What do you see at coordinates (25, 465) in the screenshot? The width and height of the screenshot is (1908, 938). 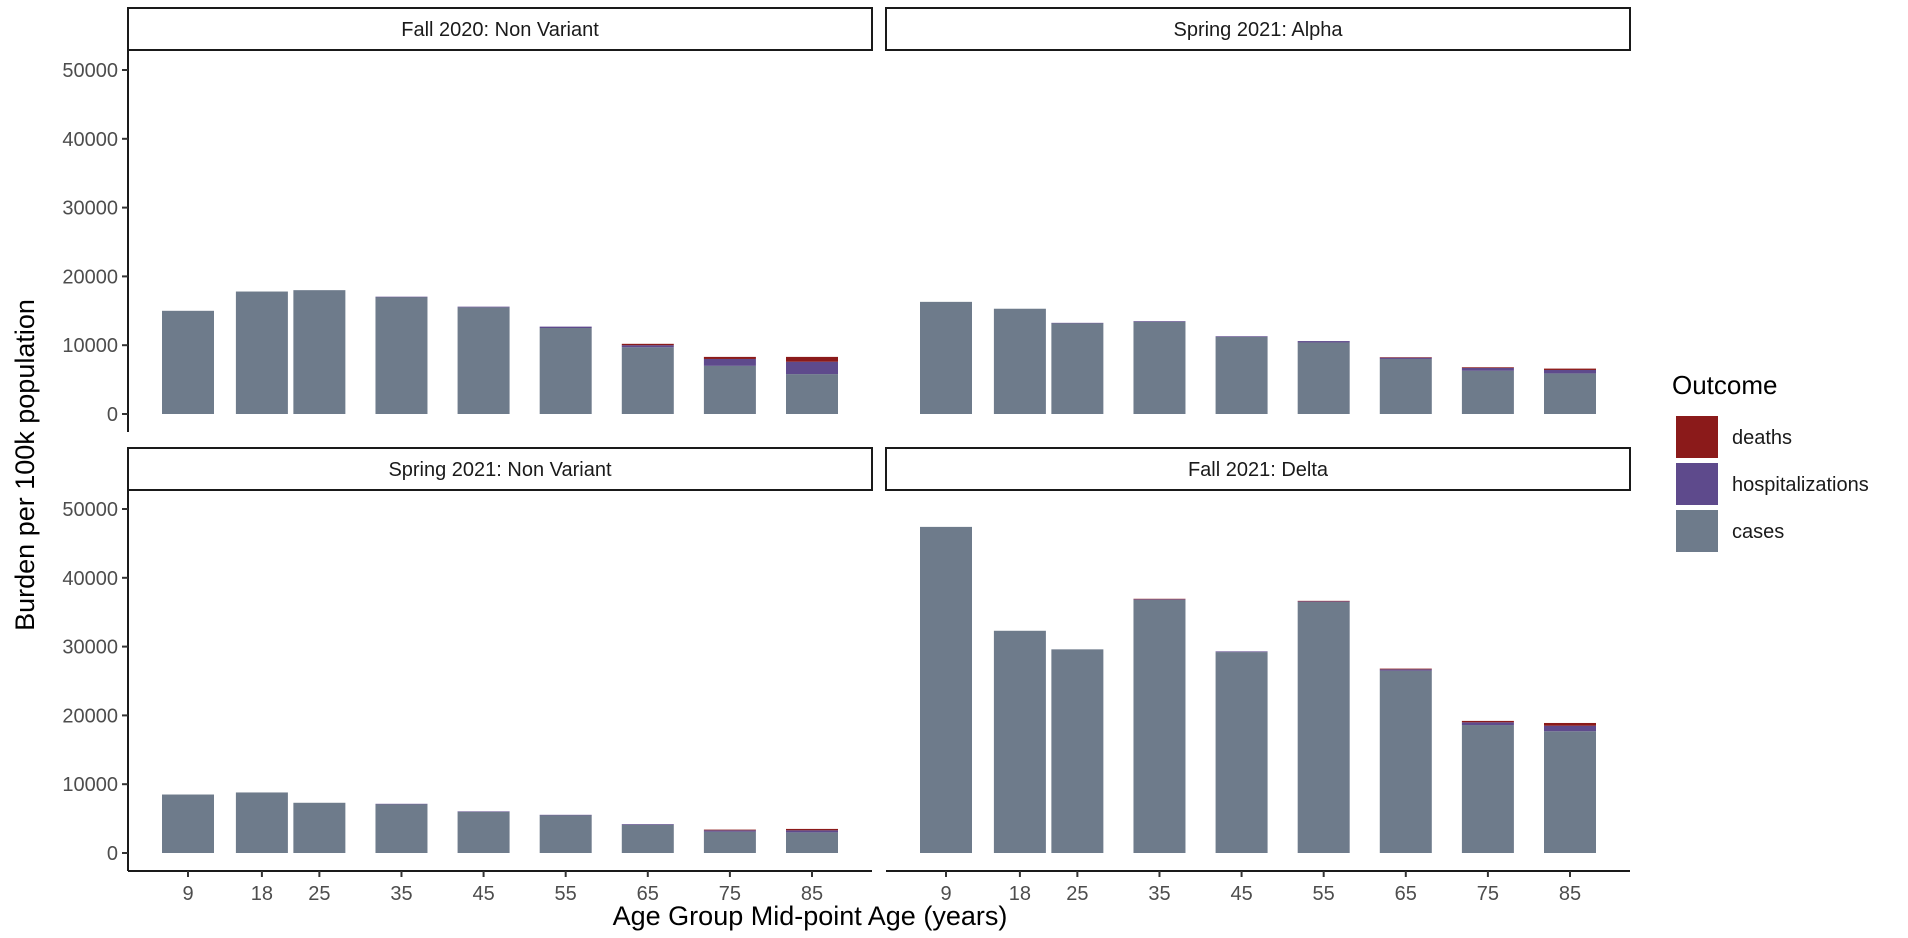 I see `y-axis-title: Burden per 100k population` at bounding box center [25, 465].